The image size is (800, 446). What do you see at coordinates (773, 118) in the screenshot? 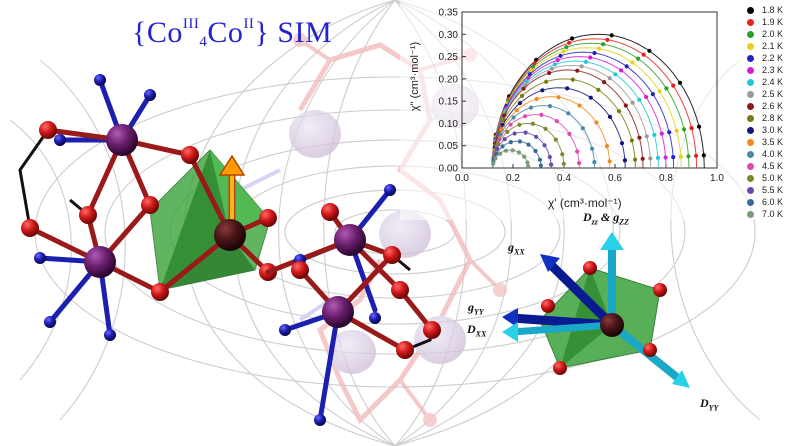
I see `legend-entry: 2.8 K` at bounding box center [773, 118].